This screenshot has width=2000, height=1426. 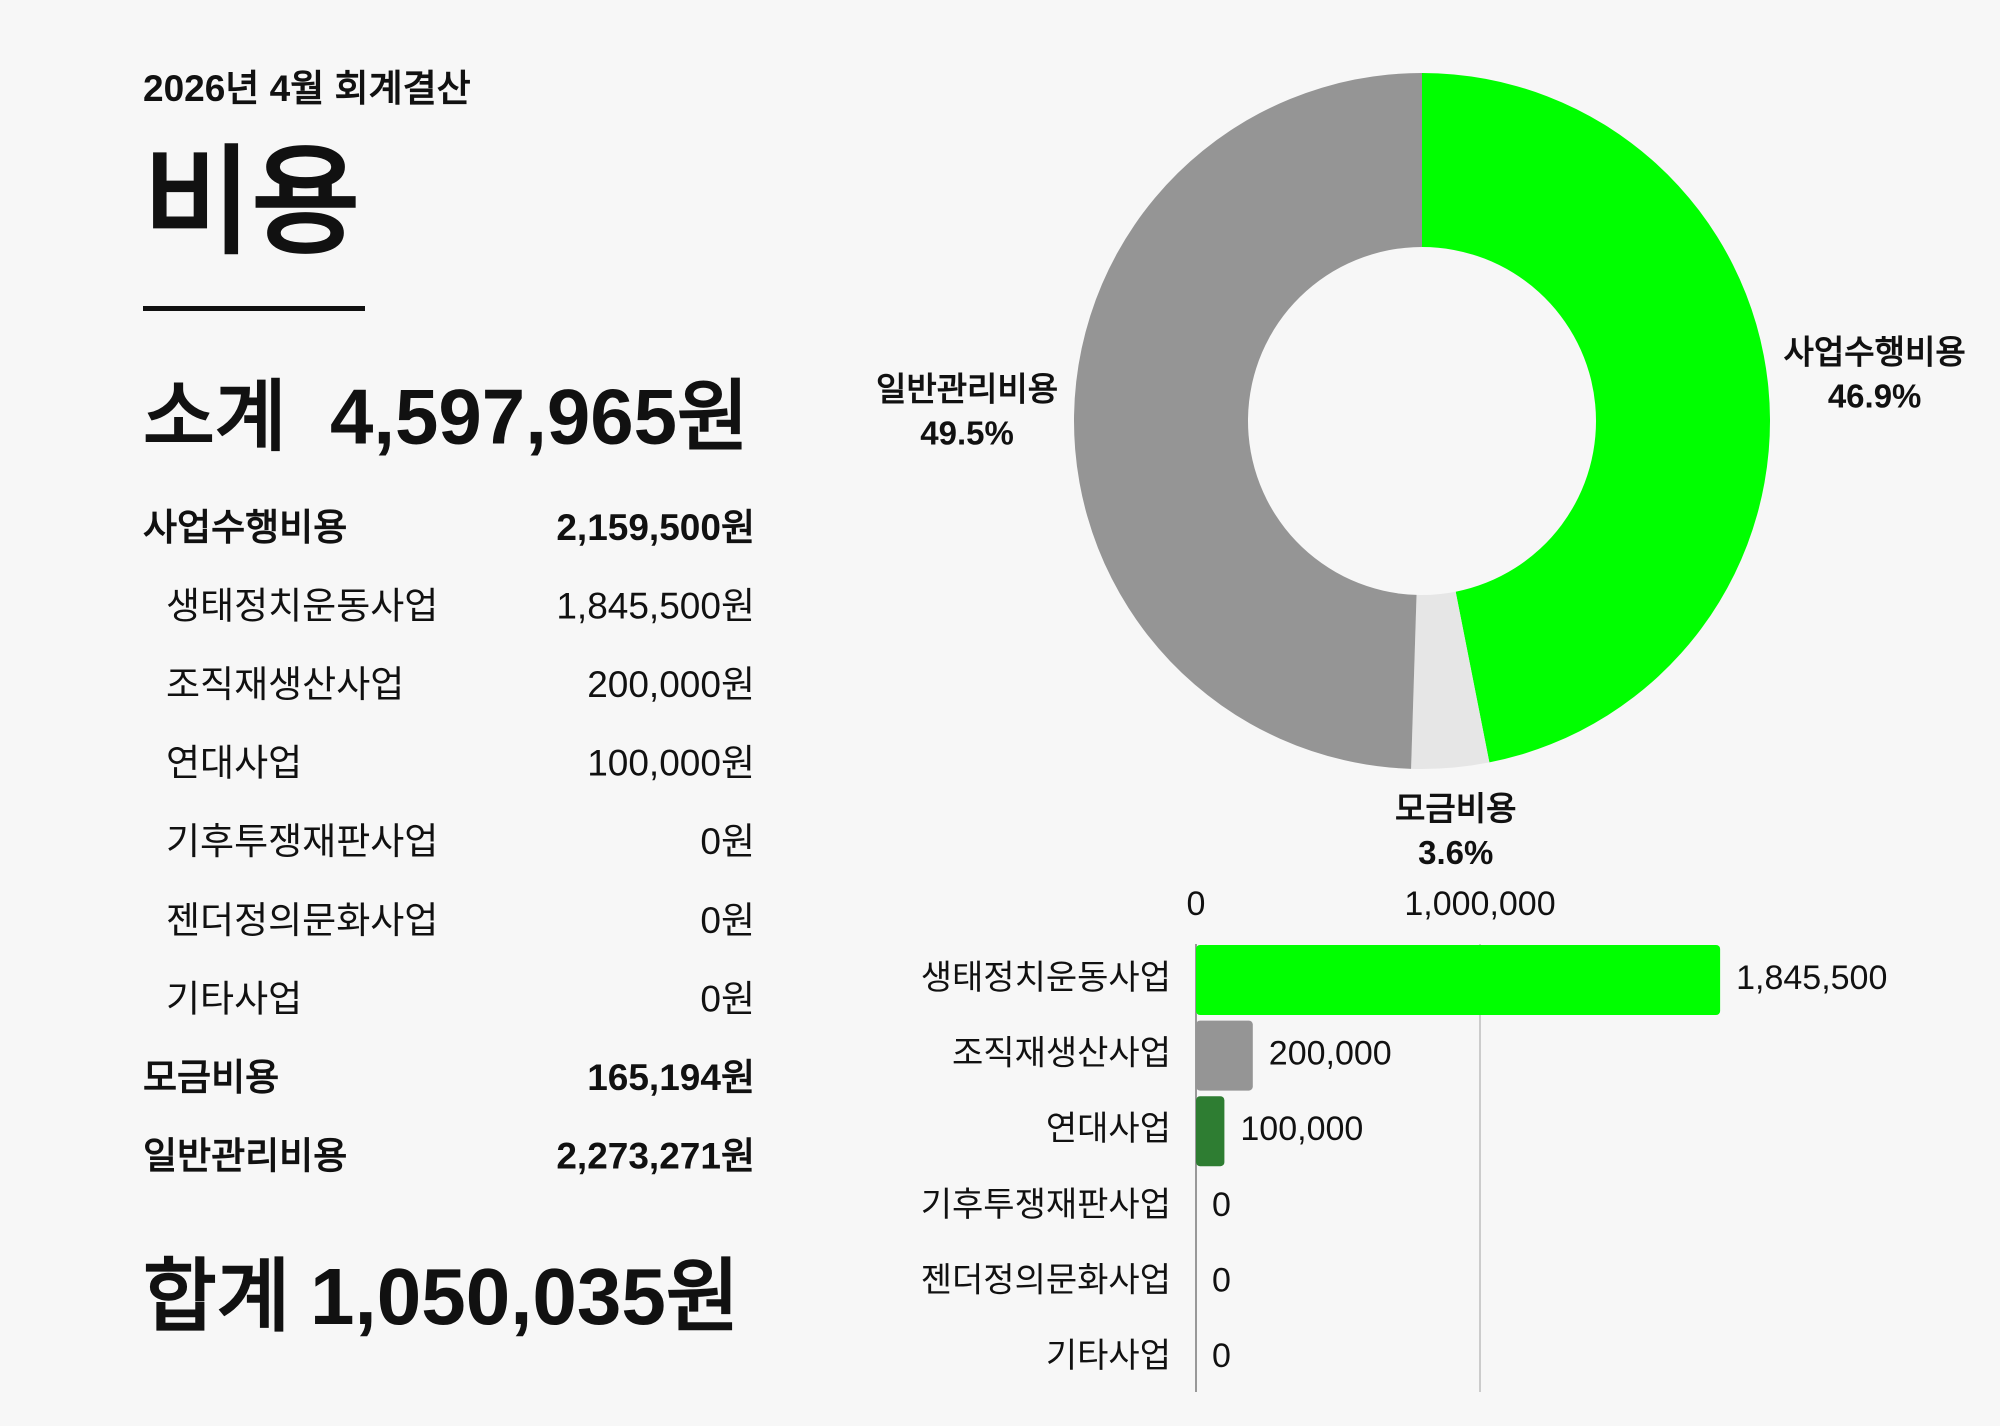 I want to click on donut-label: 일반관리비용, so click(x=967, y=389).